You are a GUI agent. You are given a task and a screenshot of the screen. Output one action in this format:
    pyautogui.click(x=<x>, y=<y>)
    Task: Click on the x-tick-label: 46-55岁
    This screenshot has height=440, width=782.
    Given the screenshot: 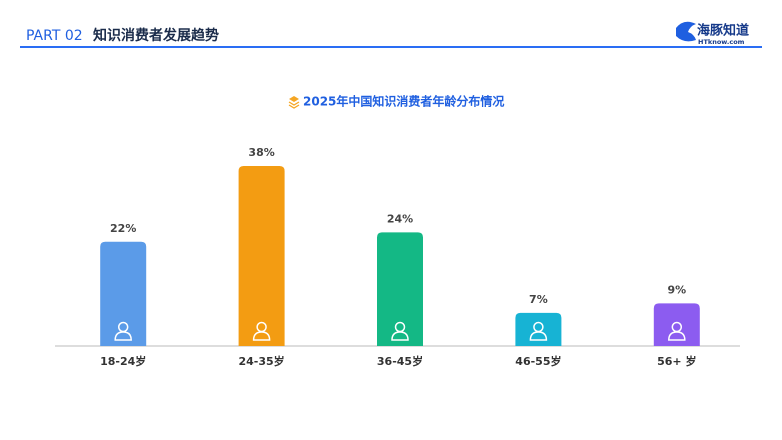 What is the action you would take?
    pyautogui.click(x=538, y=361)
    